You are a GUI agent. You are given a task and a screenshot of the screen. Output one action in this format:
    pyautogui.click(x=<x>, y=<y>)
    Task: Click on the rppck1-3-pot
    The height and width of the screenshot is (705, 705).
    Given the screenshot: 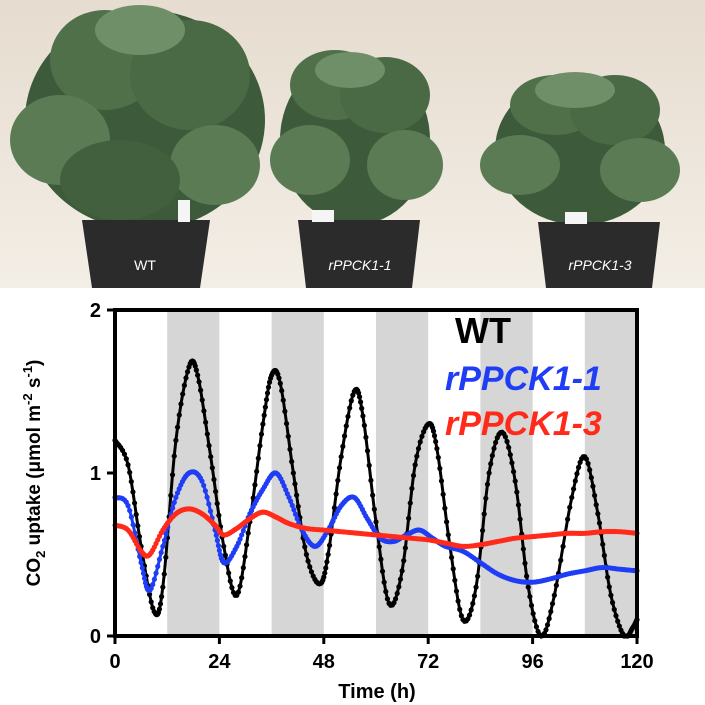 What is the action you would take?
    pyautogui.click(x=599, y=255)
    